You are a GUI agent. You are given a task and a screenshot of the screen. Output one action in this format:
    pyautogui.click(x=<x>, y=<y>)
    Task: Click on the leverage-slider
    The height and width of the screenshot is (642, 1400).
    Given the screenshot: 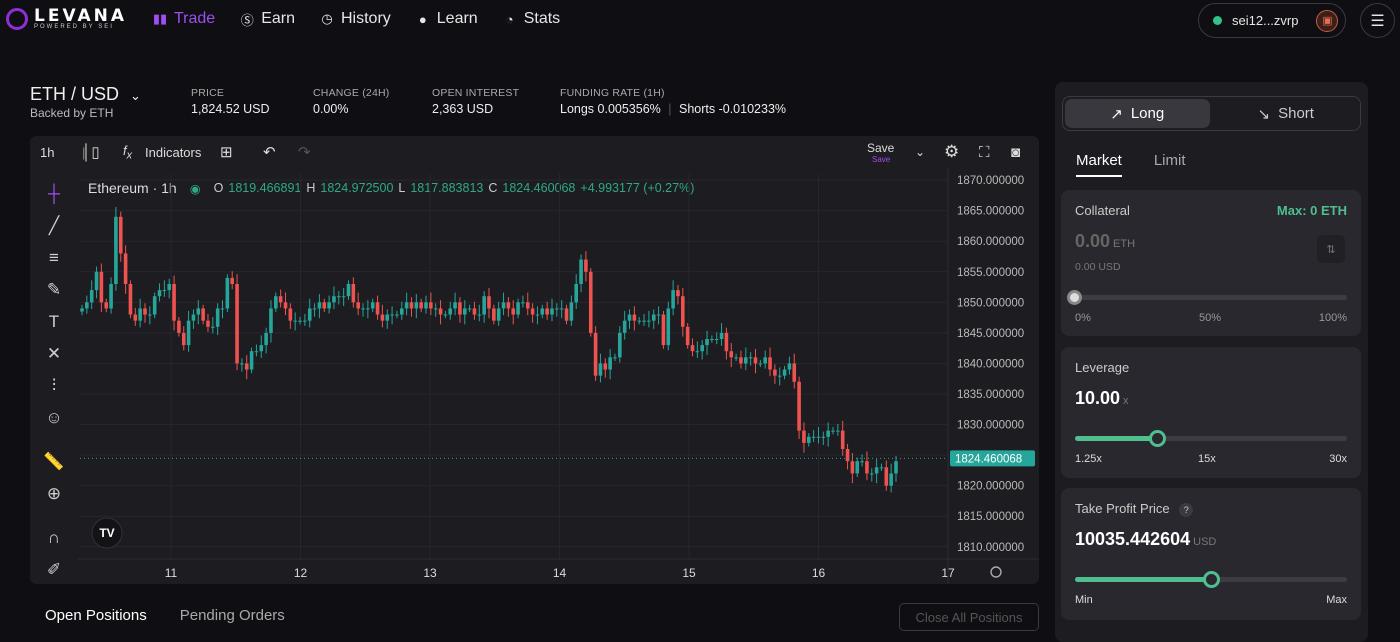 What is the action you would take?
    pyautogui.click(x=1211, y=438)
    